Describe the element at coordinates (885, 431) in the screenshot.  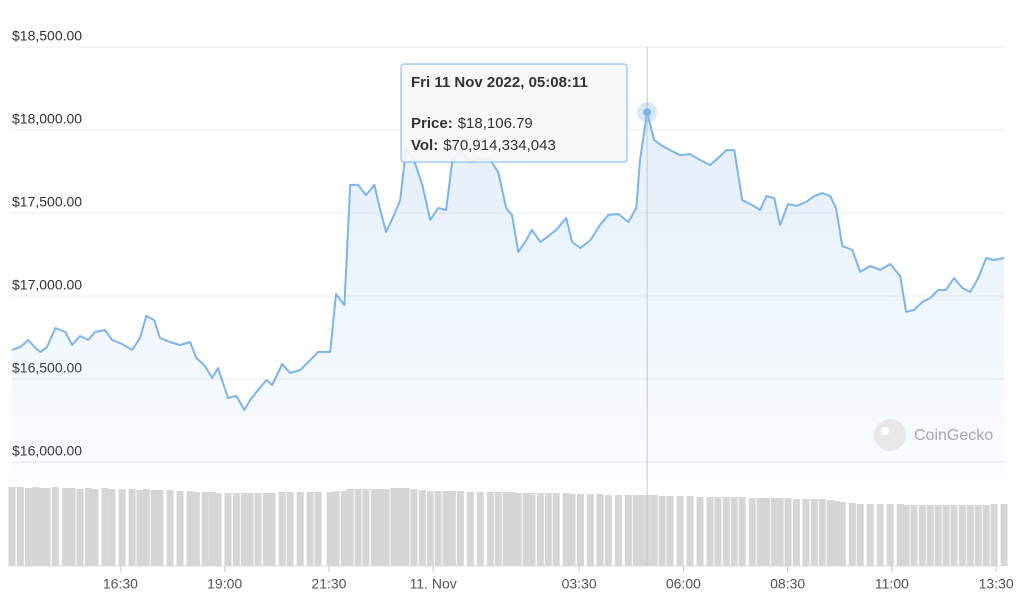
I see `watermark-eye` at that location.